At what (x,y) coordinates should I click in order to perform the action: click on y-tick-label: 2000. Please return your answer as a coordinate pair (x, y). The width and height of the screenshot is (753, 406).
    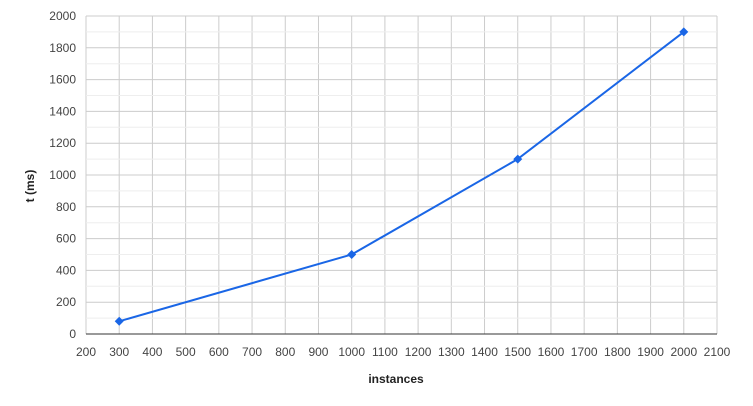
    Looking at the image, I should click on (62, 16).